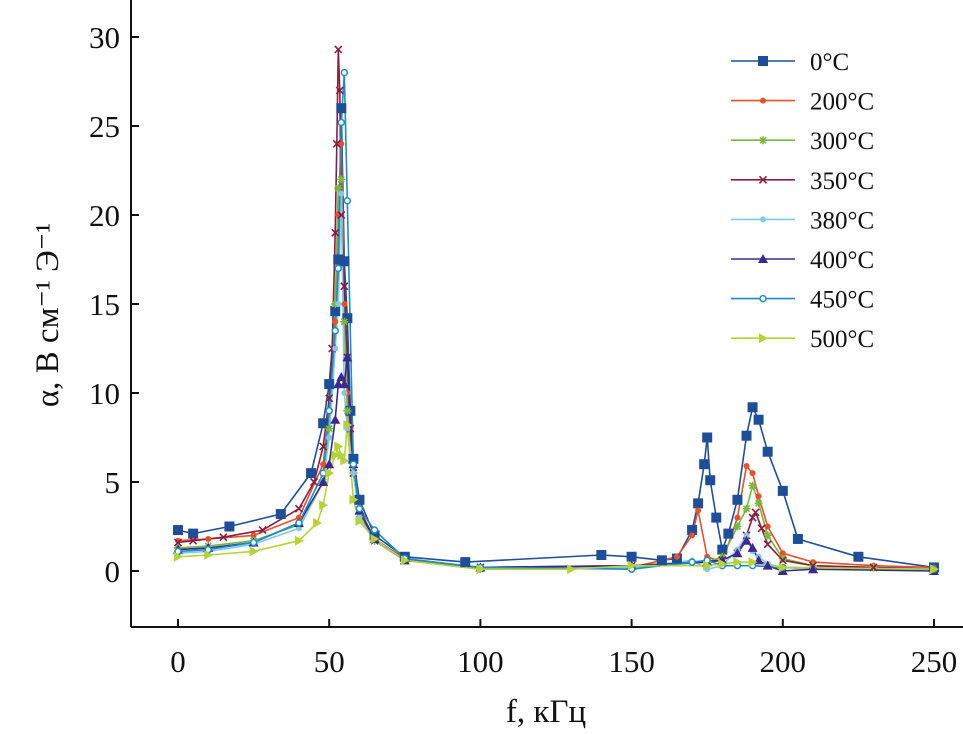 The image size is (963, 734). Describe the element at coordinates (842, 260) in the screenshot. I see `legend-label: 400°C` at that location.